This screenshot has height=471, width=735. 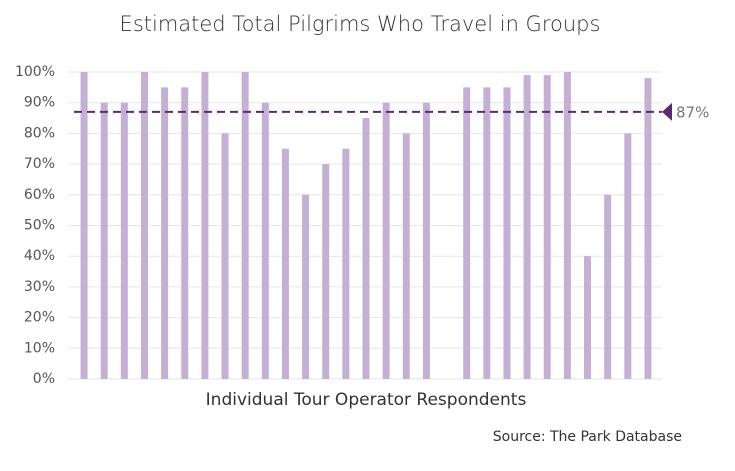 What do you see at coordinates (39, 226) in the screenshot?
I see `y-tick-label: 50%` at bounding box center [39, 226].